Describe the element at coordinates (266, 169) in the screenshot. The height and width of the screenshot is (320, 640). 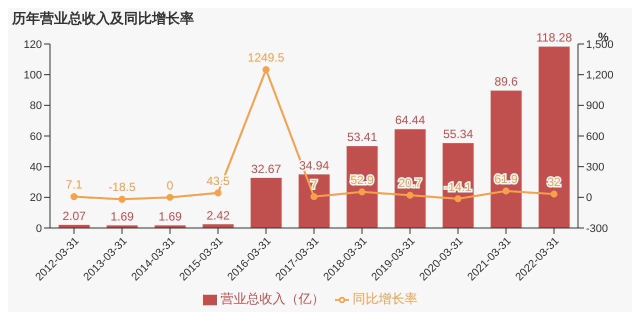
I see `data-label: 32.67` at that location.